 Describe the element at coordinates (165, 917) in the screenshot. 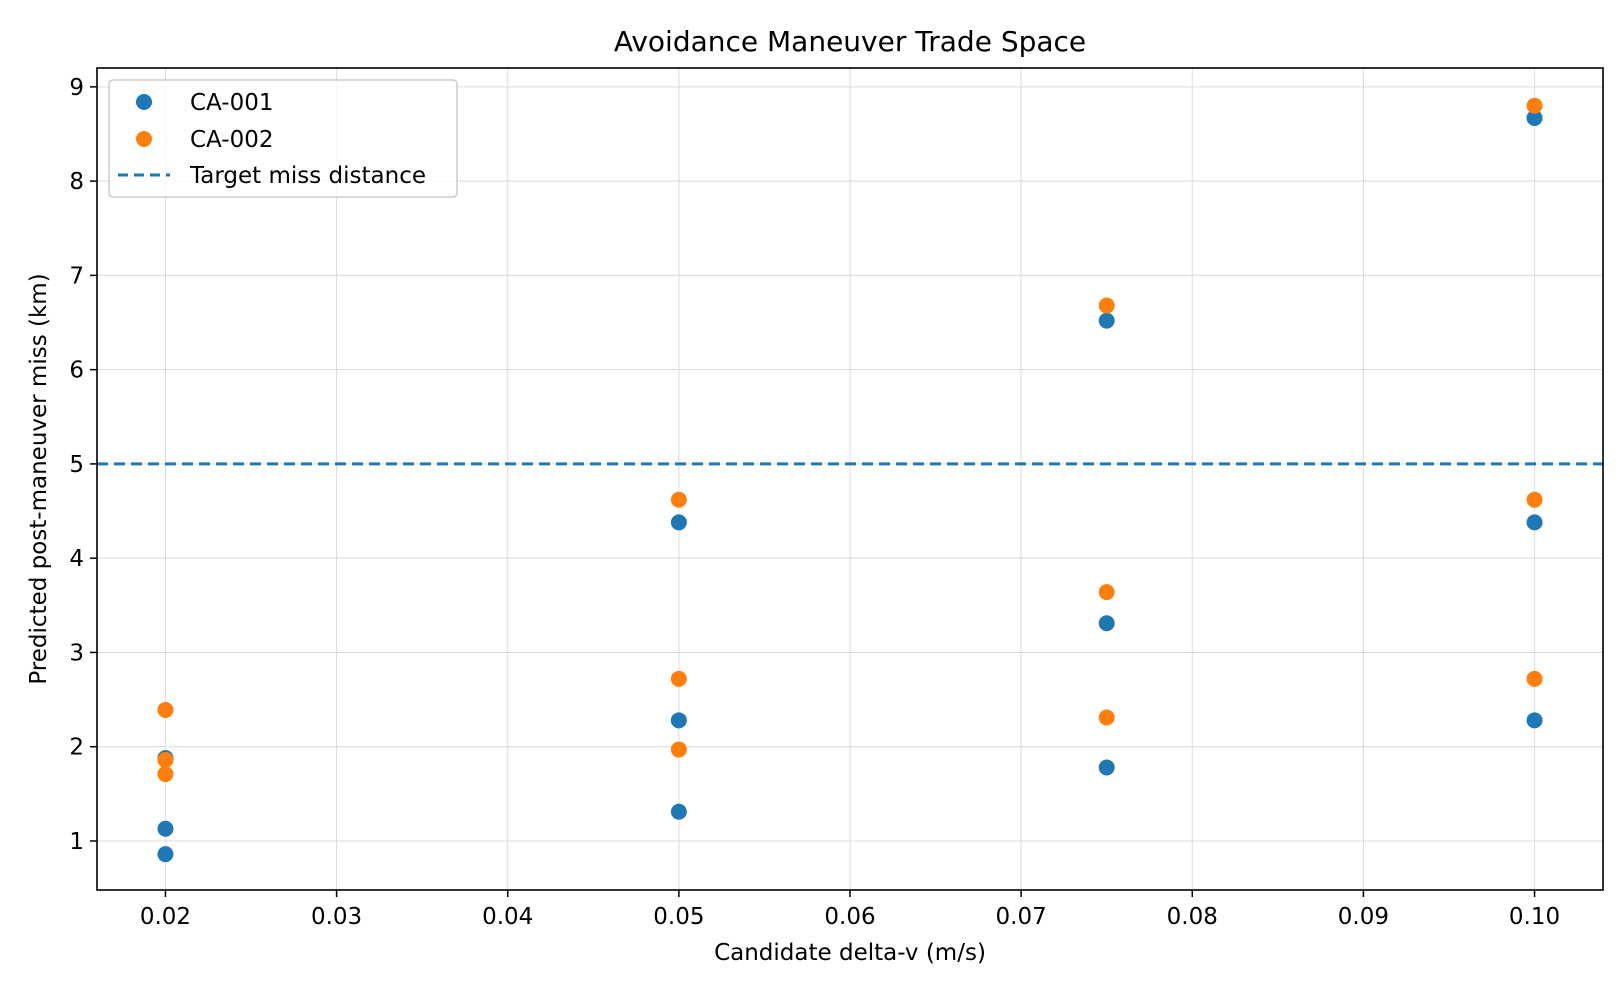

I see `x-tick-label: 0.02` at that location.